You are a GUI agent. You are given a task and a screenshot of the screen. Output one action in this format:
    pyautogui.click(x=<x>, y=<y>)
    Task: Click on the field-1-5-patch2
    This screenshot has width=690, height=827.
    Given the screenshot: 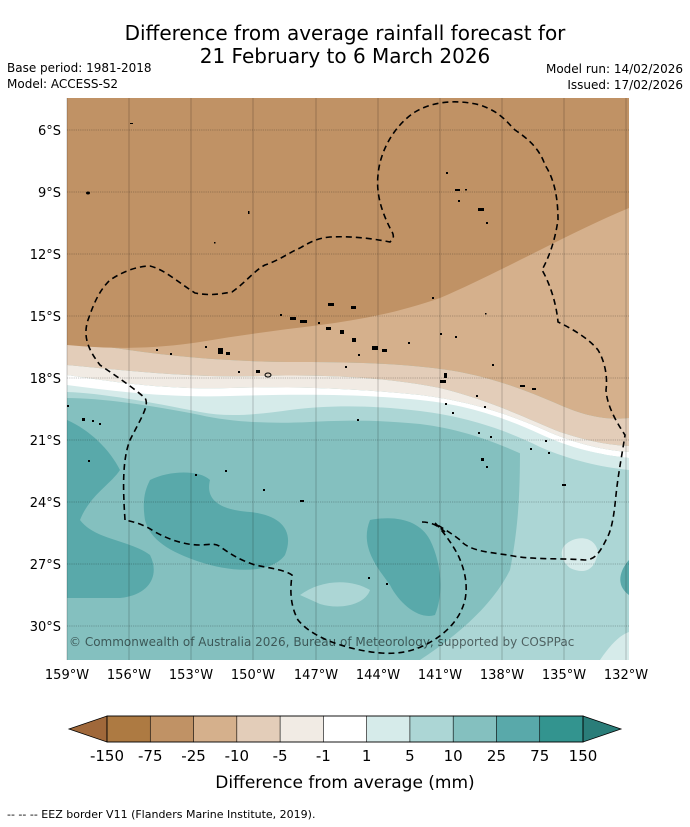 What is the action you would take?
    pyautogui.click(x=579, y=555)
    